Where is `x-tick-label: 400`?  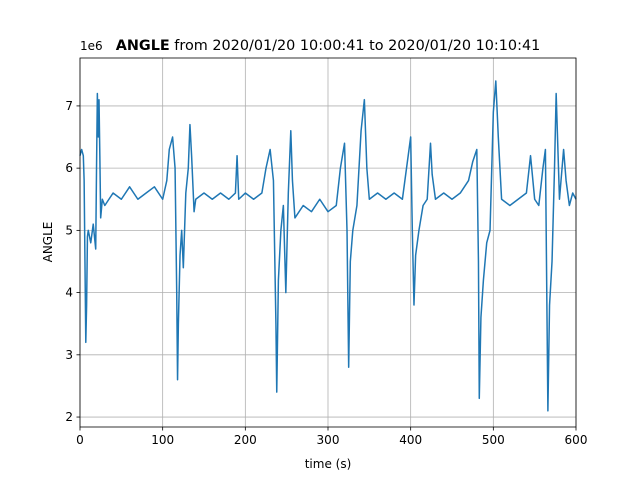
x-tick-label: 400 is located at coordinates (410, 440).